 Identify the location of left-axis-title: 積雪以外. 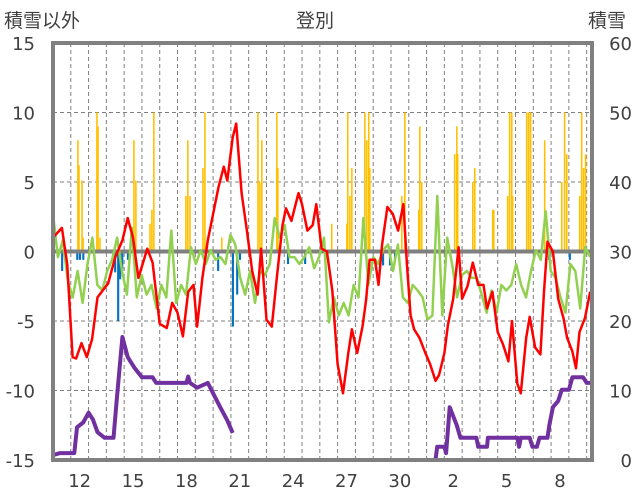
(42, 21).